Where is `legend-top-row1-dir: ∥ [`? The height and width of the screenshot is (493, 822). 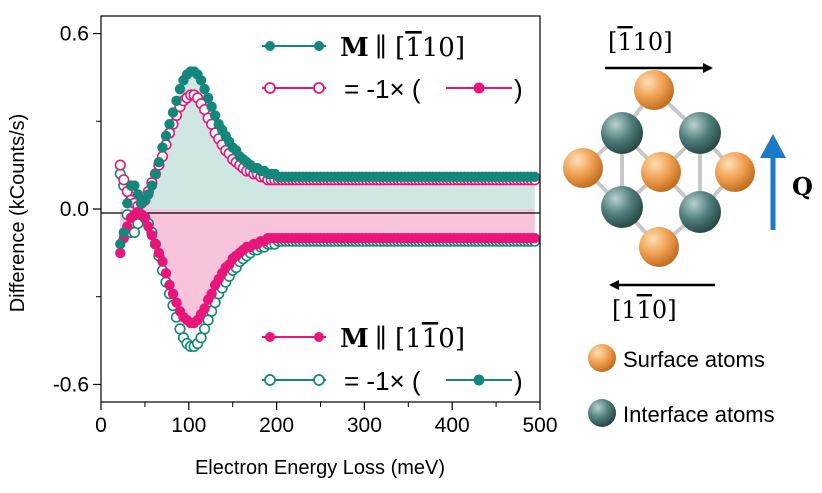 legend-top-row1-dir: ∥ [ is located at coordinates (390, 48).